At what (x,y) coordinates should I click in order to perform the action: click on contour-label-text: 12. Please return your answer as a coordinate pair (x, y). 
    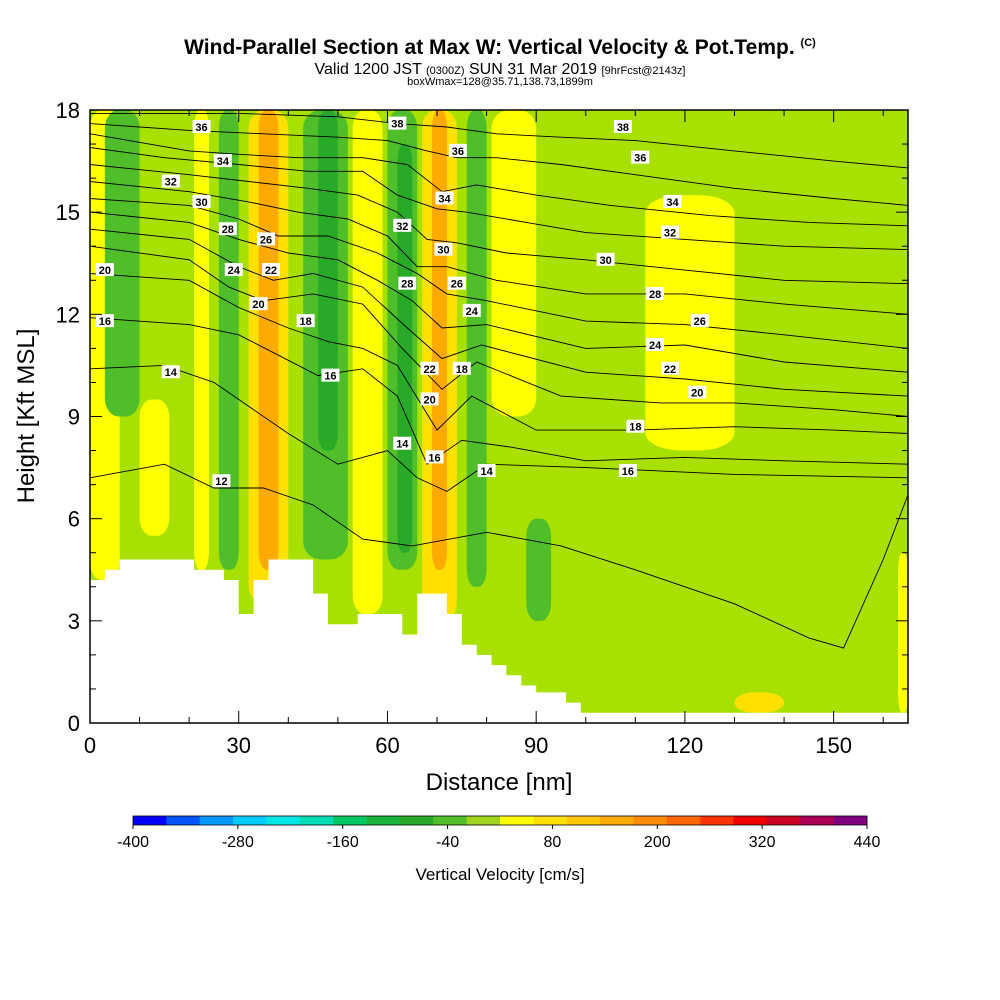
    Looking at the image, I should click on (221, 482).